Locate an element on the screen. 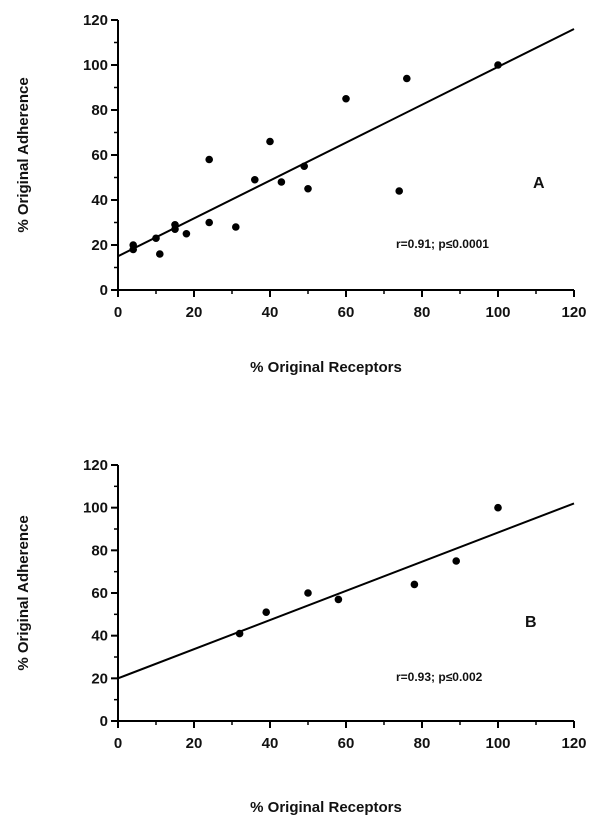 The height and width of the screenshot is (821, 596). stats-annotation: r=0.93; p≤0.002 is located at coordinates (439, 677).